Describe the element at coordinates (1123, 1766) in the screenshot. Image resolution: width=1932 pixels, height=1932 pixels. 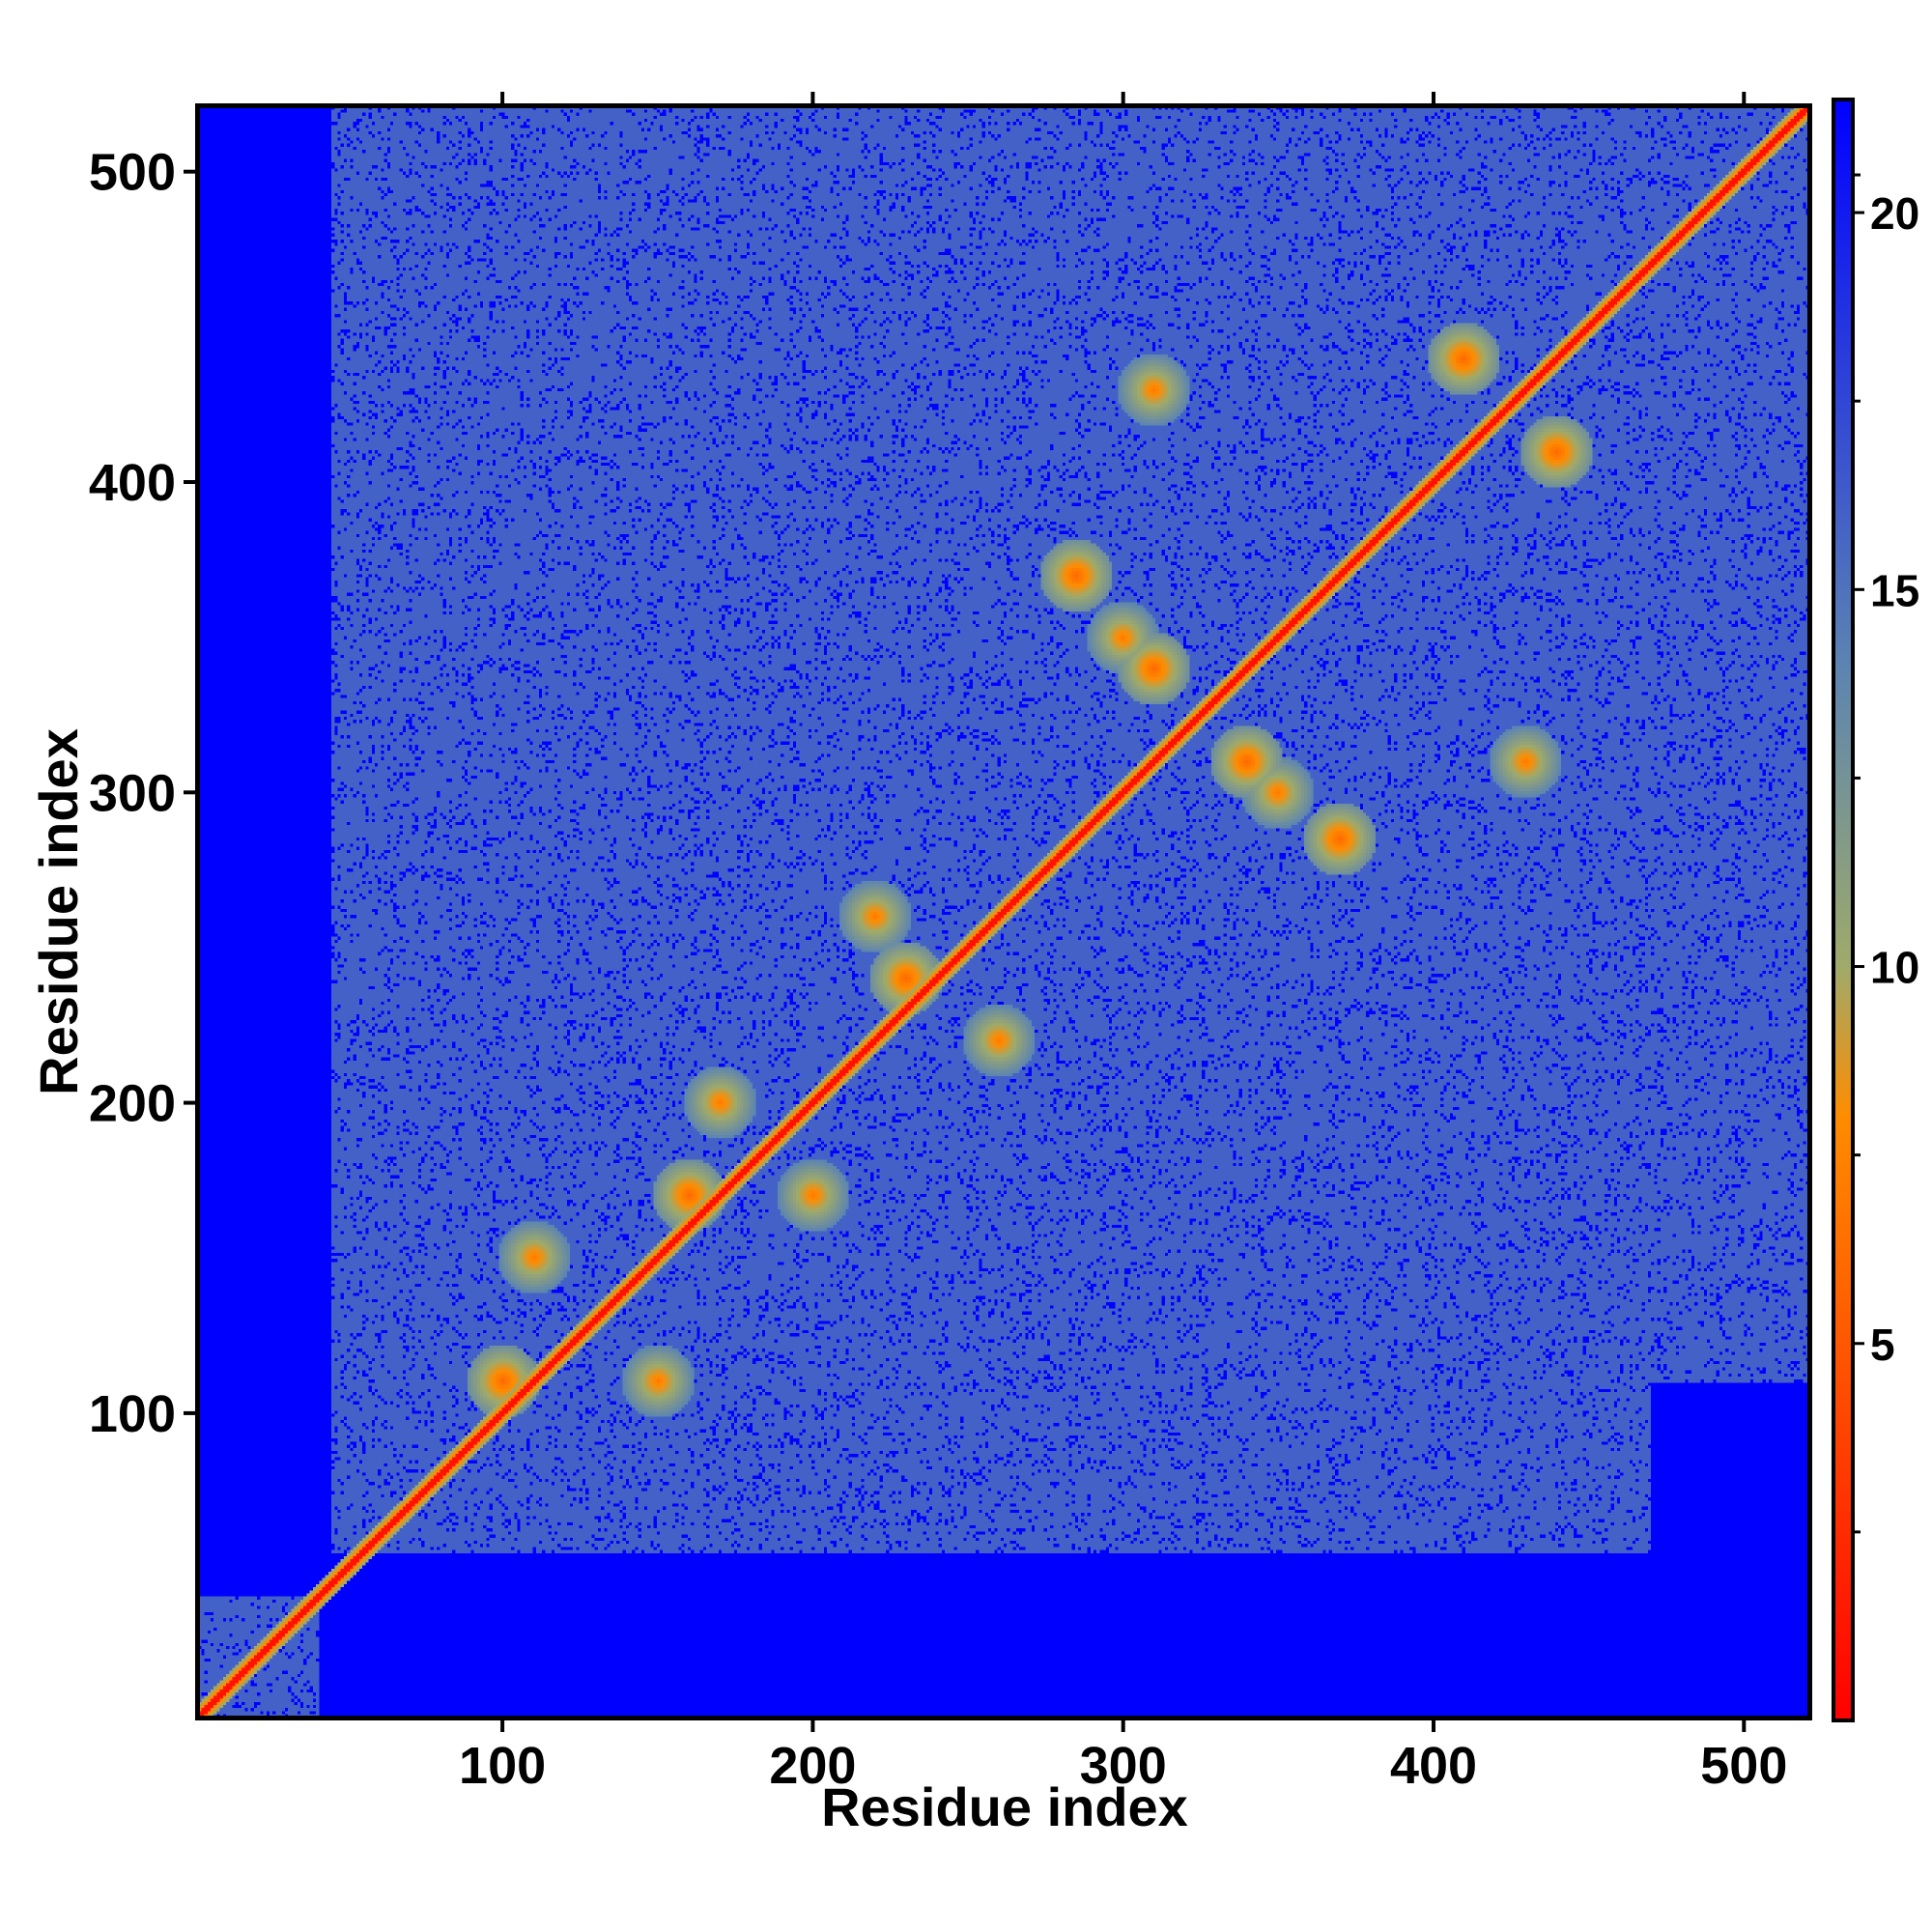
I see `x-tick-label: 300` at that location.